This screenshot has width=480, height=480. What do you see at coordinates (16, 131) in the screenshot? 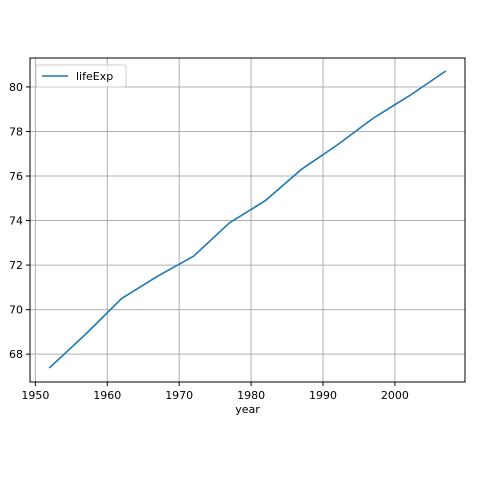
I see `y-tick-label: 78` at bounding box center [16, 131].